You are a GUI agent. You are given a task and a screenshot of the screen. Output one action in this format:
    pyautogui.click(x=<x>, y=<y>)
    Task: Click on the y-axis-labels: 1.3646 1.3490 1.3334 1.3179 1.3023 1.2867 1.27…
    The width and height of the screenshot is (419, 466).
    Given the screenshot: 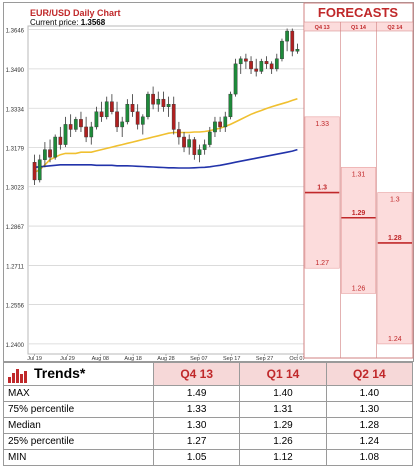 What is the action you would take?
    pyautogui.click(x=15, y=189)
    